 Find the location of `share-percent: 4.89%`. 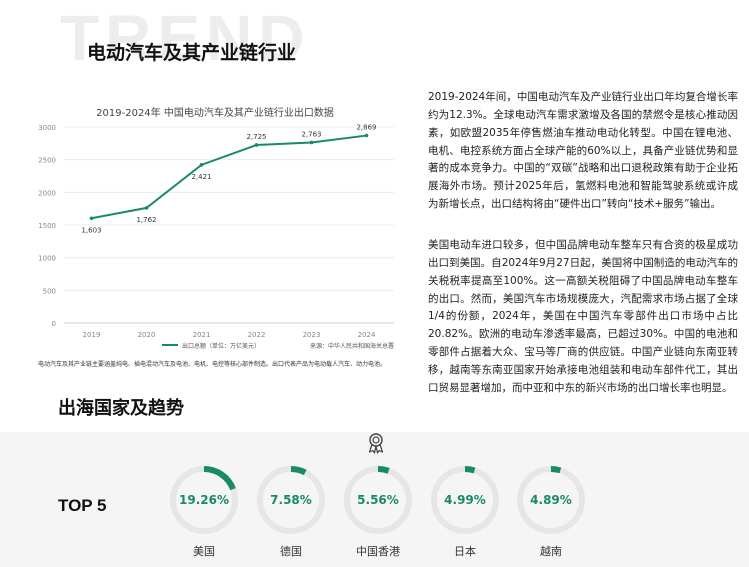

share-percent: 4.89% is located at coordinates (551, 500).